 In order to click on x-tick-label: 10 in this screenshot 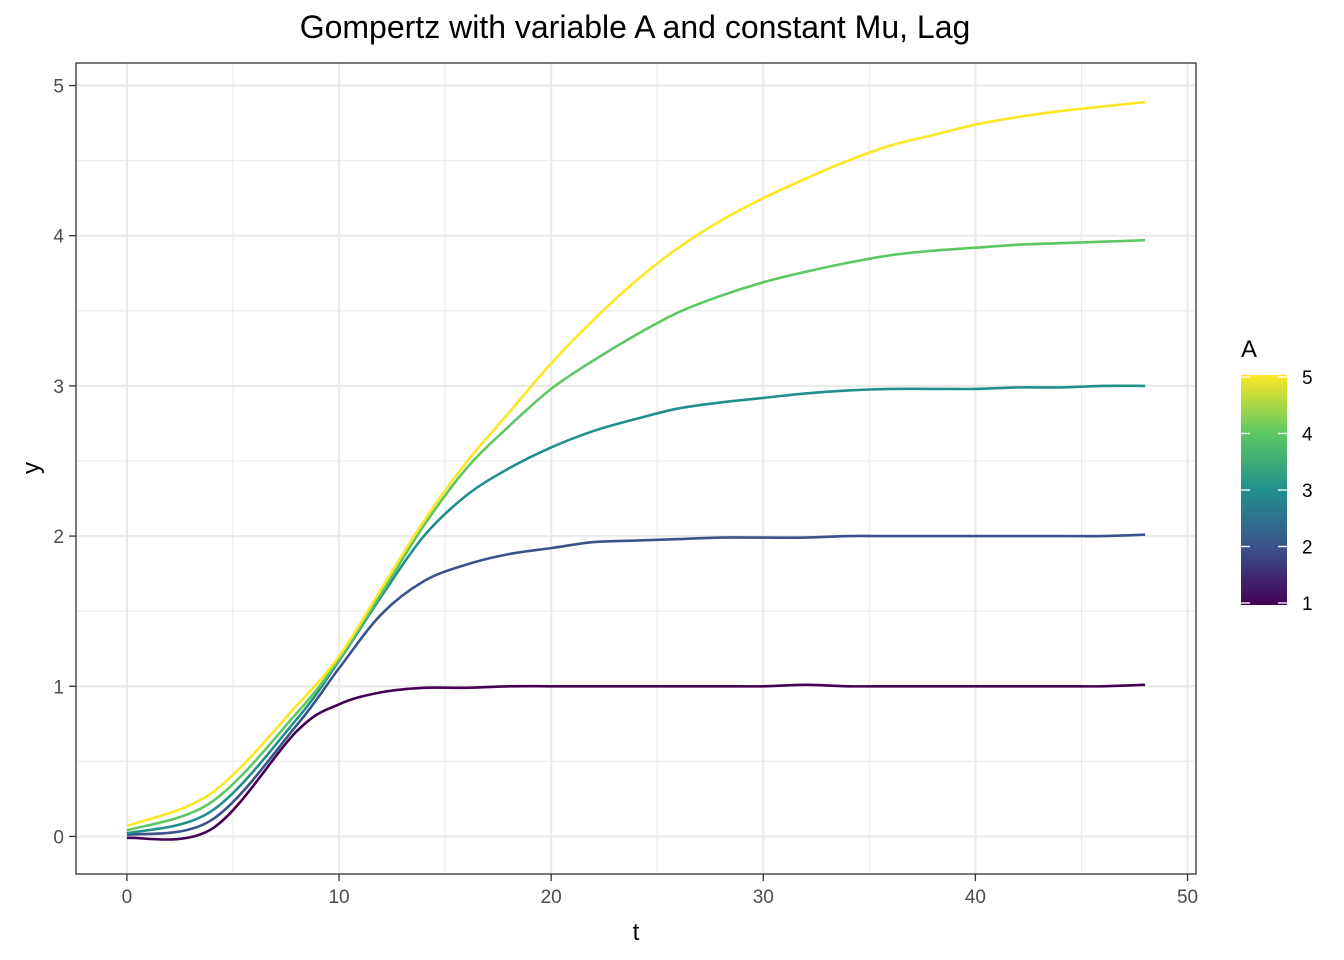, I will do `click(338, 897)`.